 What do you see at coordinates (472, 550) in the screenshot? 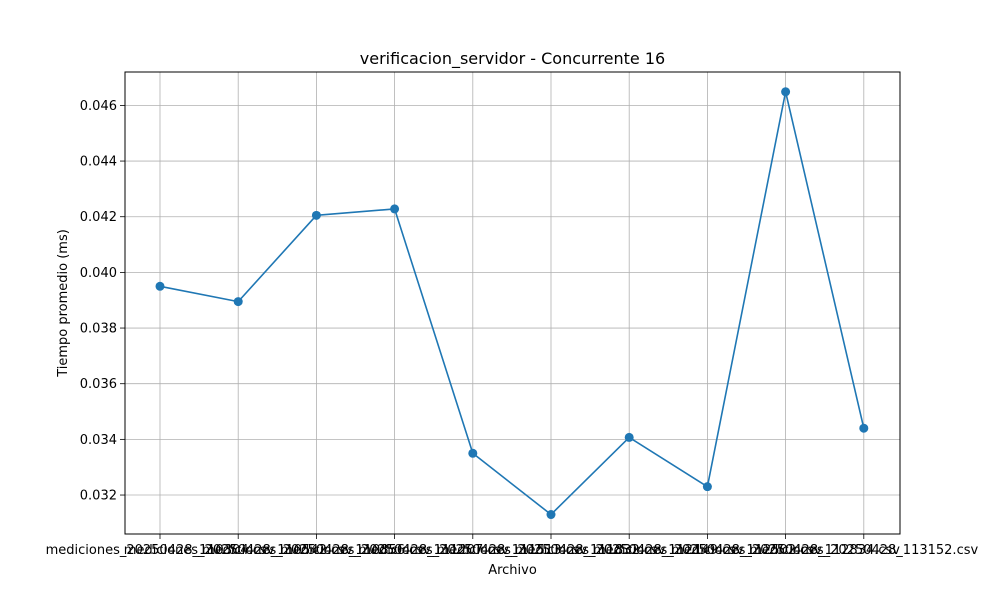
I see `x-tick-label: mediciones_20250428_111513.csv` at bounding box center [472, 550].